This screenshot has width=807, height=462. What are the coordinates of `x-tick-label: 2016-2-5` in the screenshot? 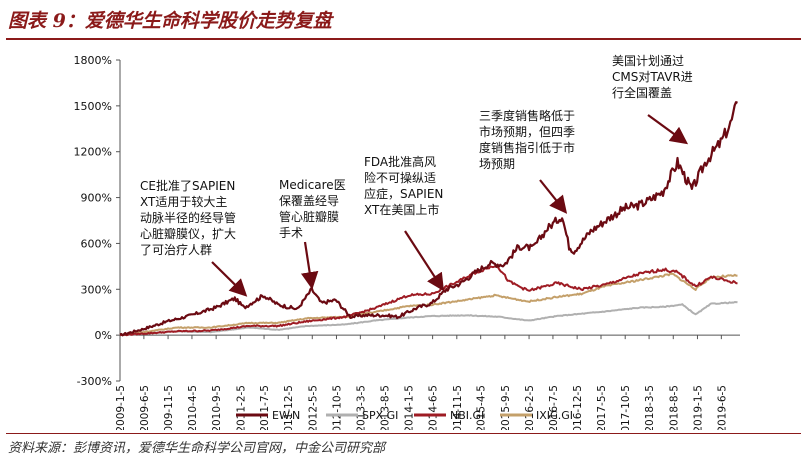 It's located at (530, 407).